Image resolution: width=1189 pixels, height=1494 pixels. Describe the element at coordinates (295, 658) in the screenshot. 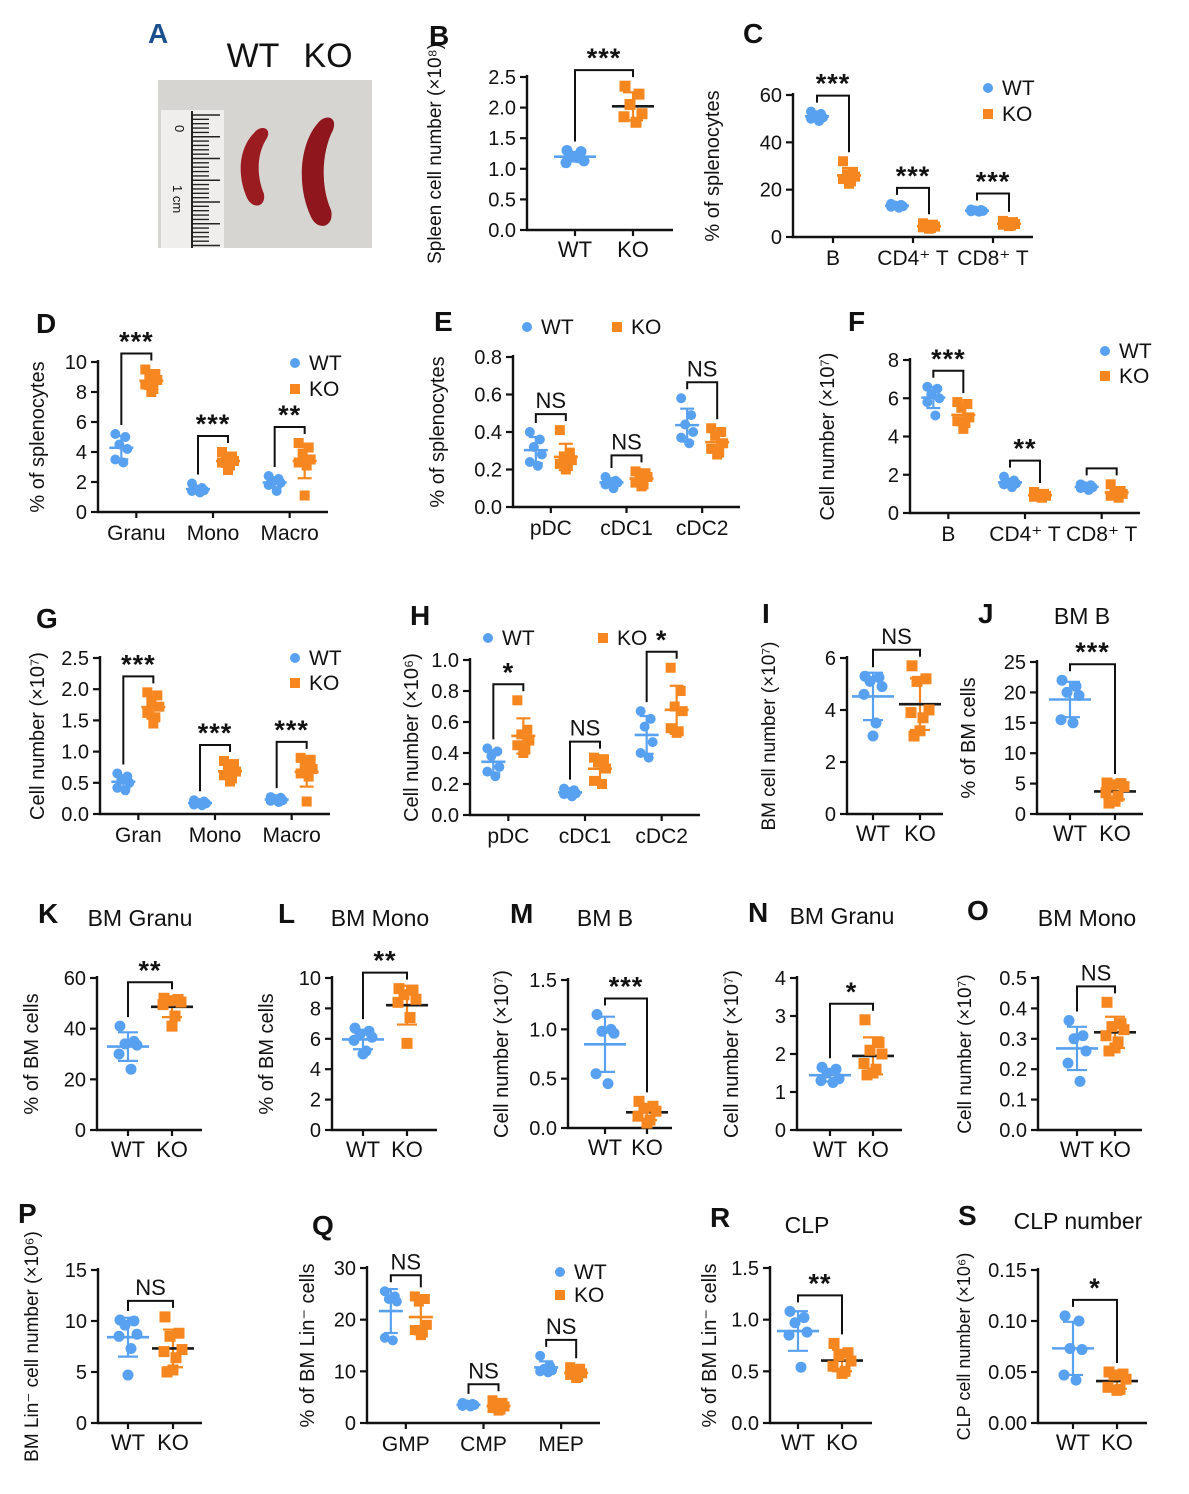

I see `legend-wt-marker` at that location.